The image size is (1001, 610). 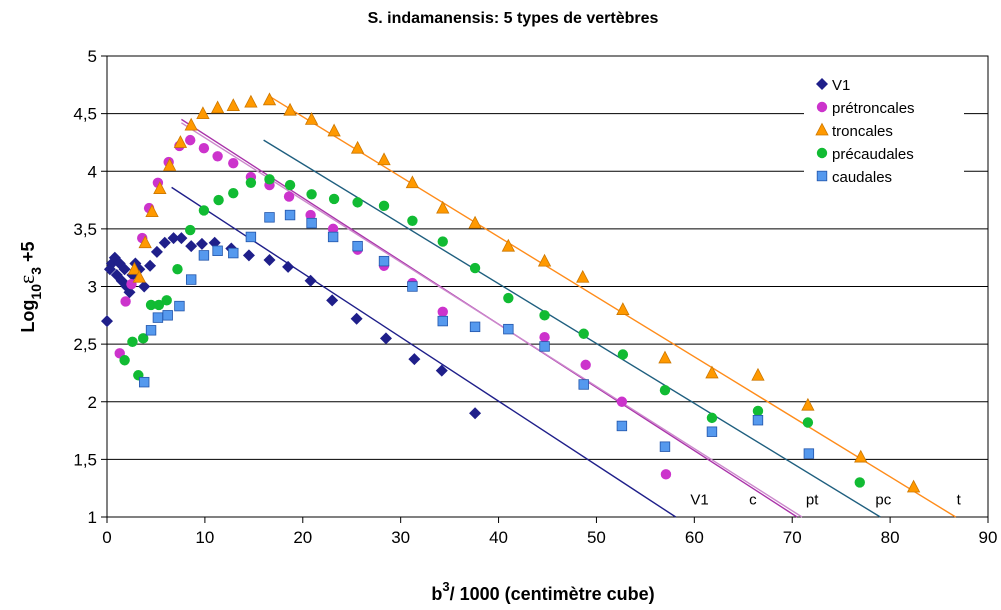 What do you see at coordinates (291, 326) in the screenshot?
I see `series-v1` at bounding box center [291, 326].